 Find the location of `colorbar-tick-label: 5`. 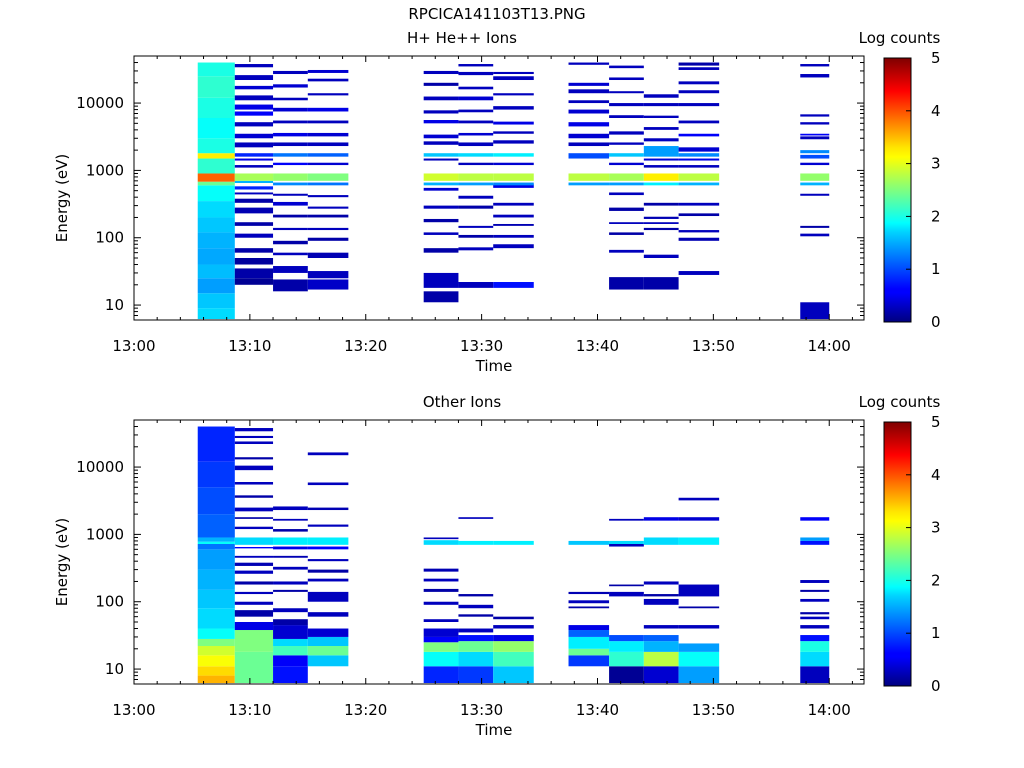

colorbar-tick-label: 5 is located at coordinates (936, 58).